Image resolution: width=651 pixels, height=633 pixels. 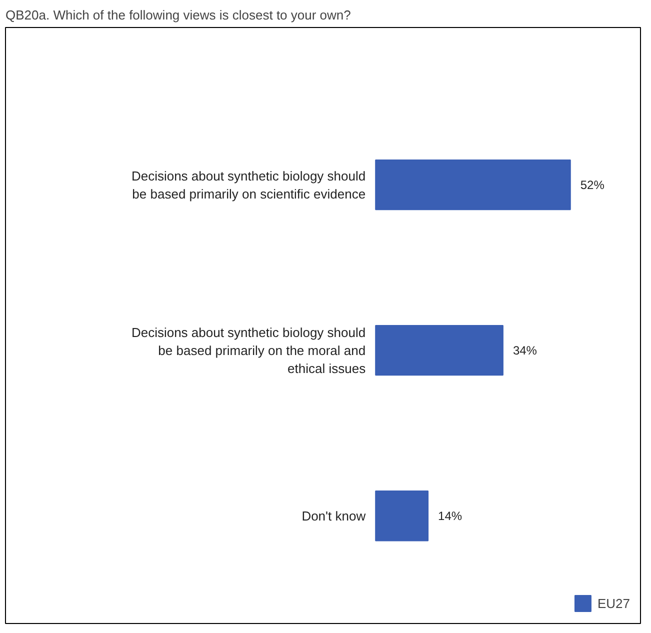 I want to click on data-label: 34%, so click(x=525, y=350).